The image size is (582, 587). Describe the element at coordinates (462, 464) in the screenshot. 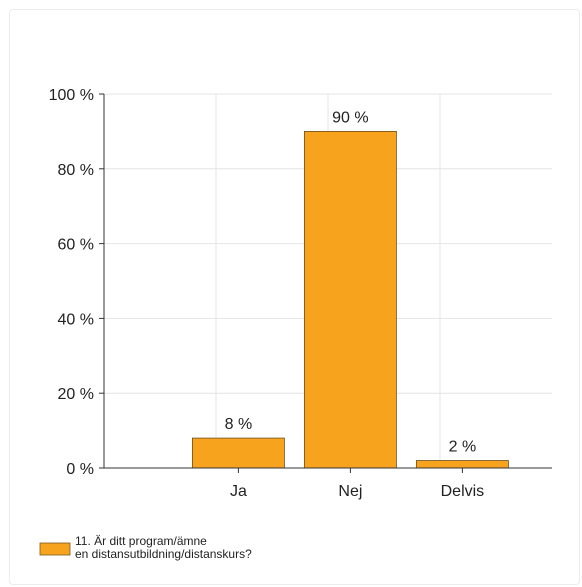

I see `bar-delvis` at that location.